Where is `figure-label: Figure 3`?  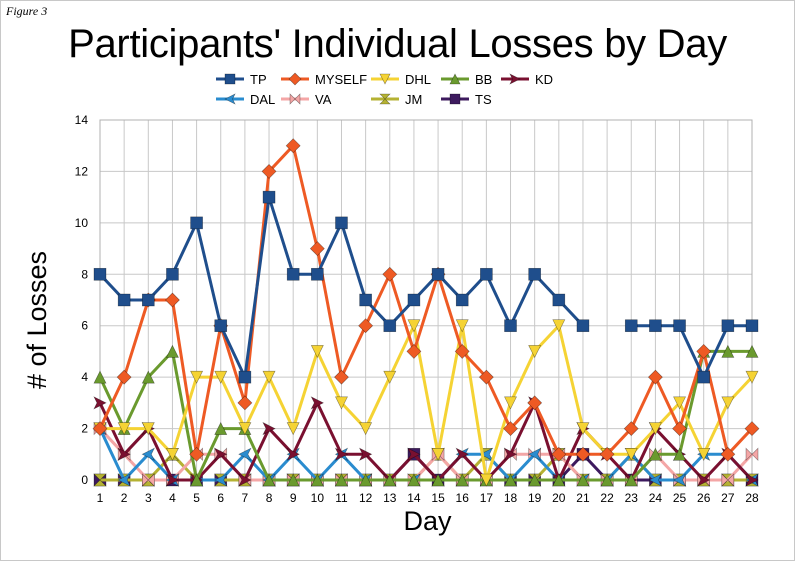 figure-label: Figure 3 is located at coordinates (27, 11).